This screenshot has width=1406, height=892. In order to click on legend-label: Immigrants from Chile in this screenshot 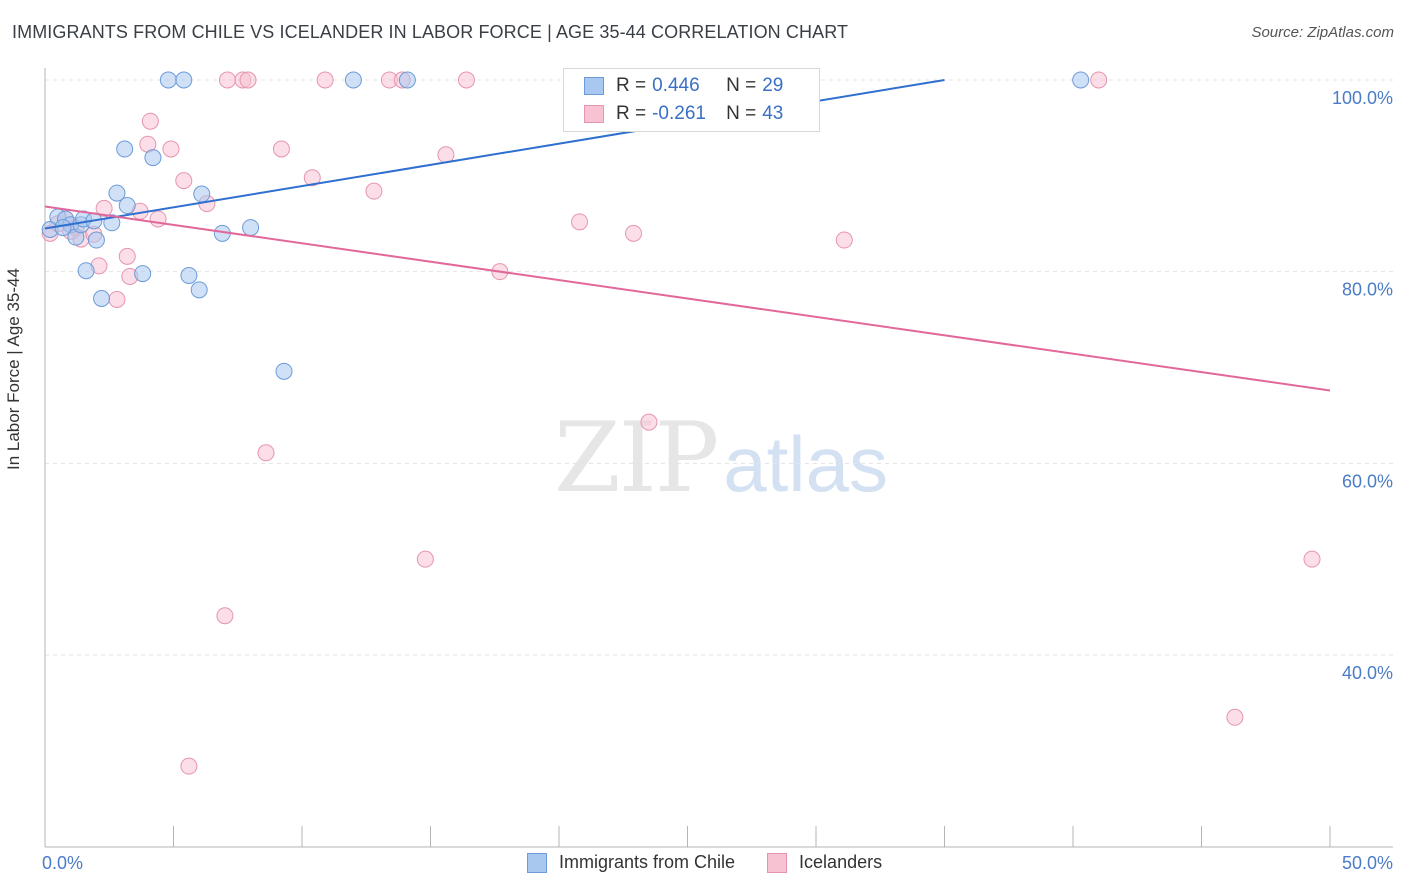, I will do `click(647, 862)`.